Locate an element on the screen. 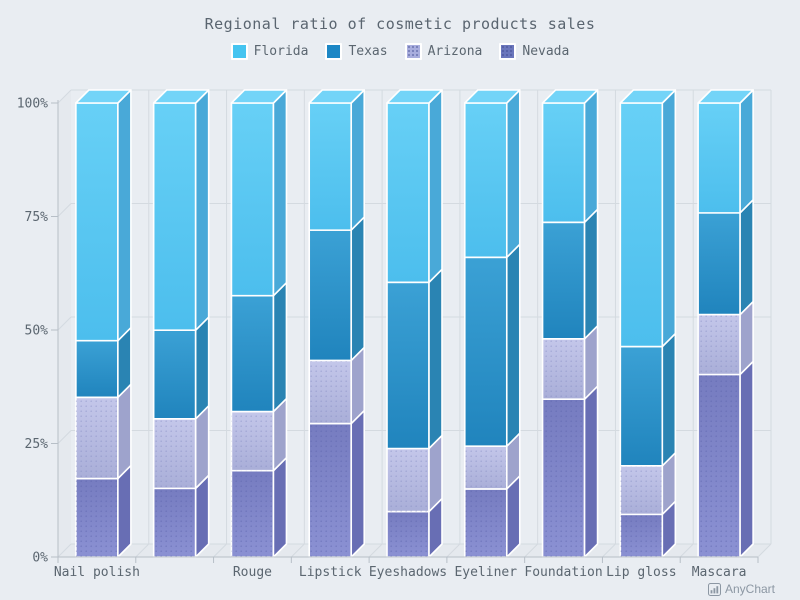  bar-category-2-florida is located at coordinates (181, 210).